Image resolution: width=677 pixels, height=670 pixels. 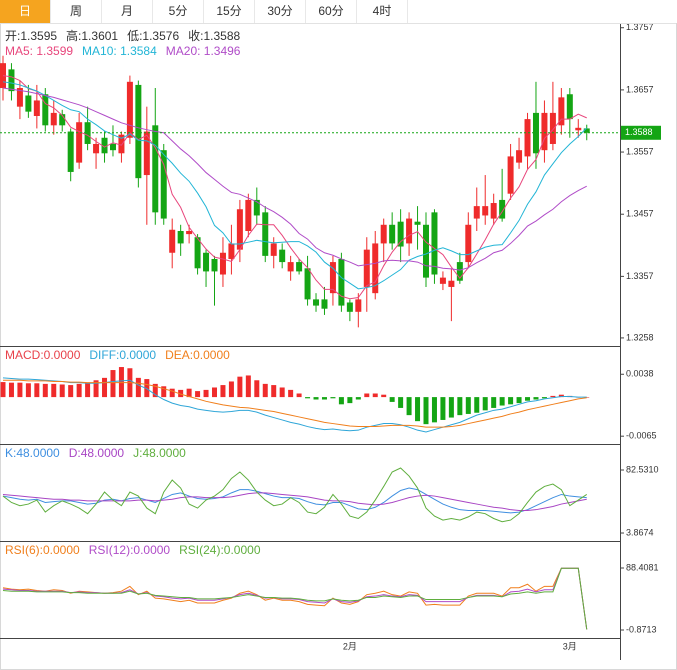 What do you see at coordinates (640, 532) in the screenshot?
I see `y-tick-label: 3.8674` at bounding box center [640, 532].